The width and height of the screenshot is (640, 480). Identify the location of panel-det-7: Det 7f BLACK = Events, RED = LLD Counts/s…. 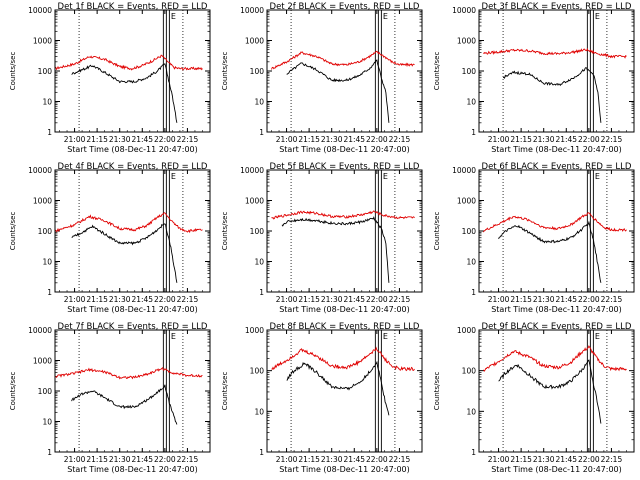
(110, 398).